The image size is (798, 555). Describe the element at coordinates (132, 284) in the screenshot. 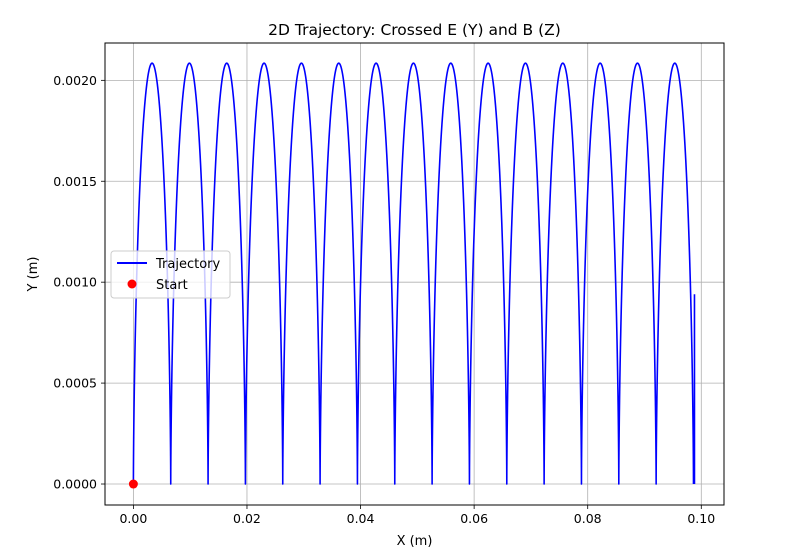

I see `legend-start-swatch` at that location.